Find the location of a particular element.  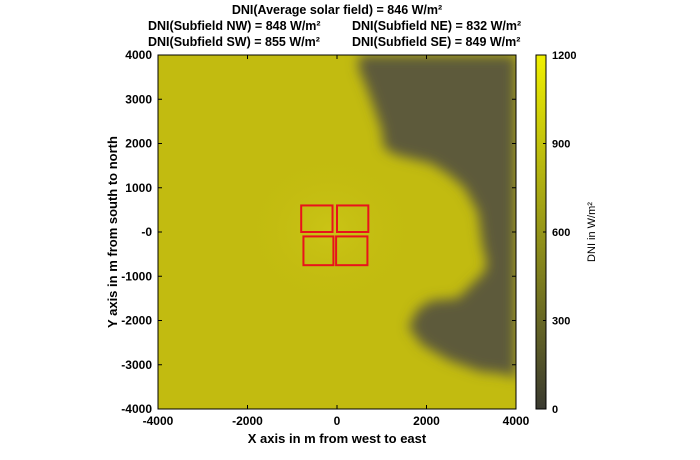

title-subfield-nw: DNI(Subfield NW) = 848 W/m² is located at coordinates (234, 26).